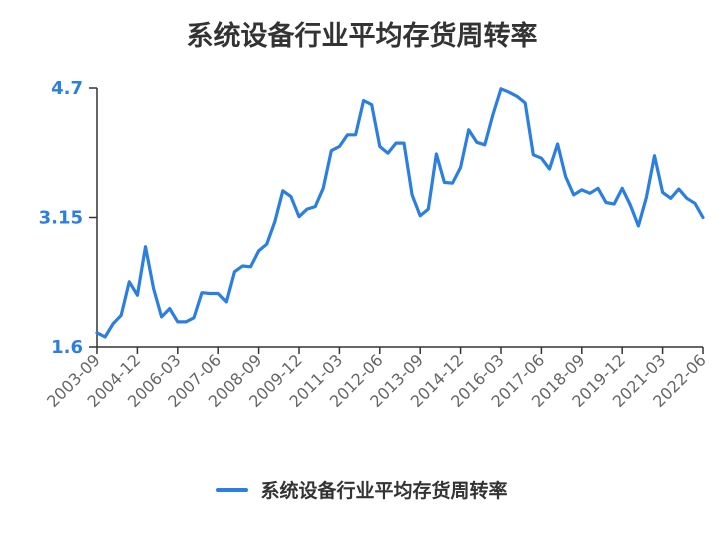 Image resolution: width=724 pixels, height=540 pixels. Describe the element at coordinates (362, 36) in the screenshot. I see `chart-title: 系统设备行业平均存货周转率` at that location.